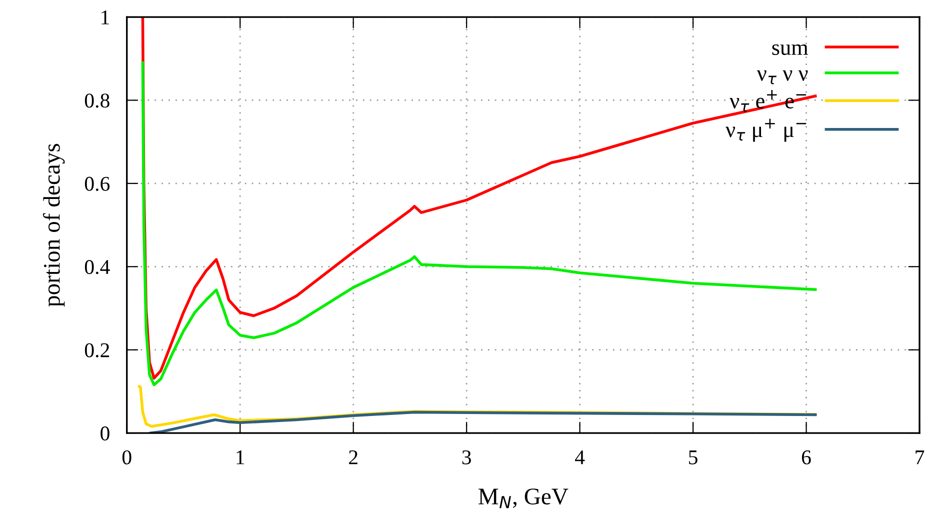 This screenshot has height=532, width=926. I want to click on legend-label: sum, so click(790, 50).